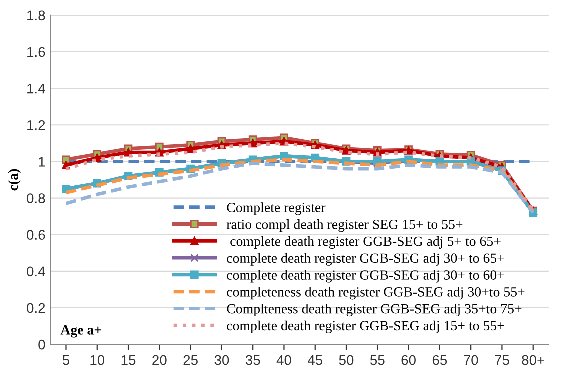  What do you see at coordinates (37, 125) in the screenshot?
I see `y-tick-label: 1.2` at bounding box center [37, 125].